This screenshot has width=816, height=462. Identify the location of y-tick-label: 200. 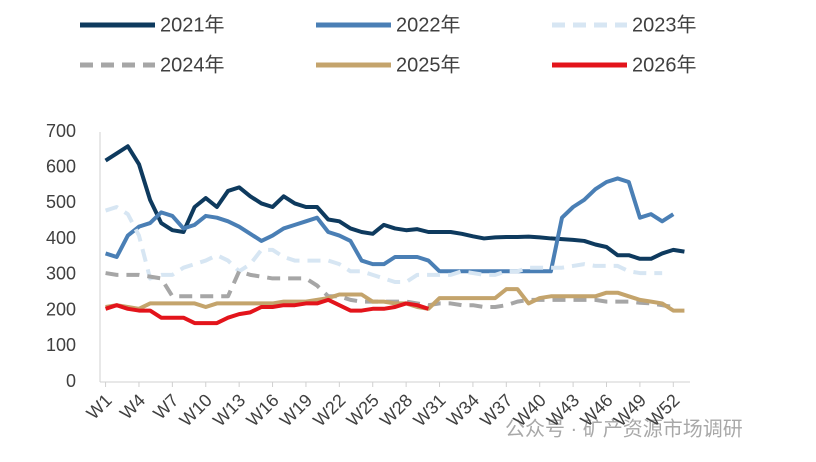
(61, 309).